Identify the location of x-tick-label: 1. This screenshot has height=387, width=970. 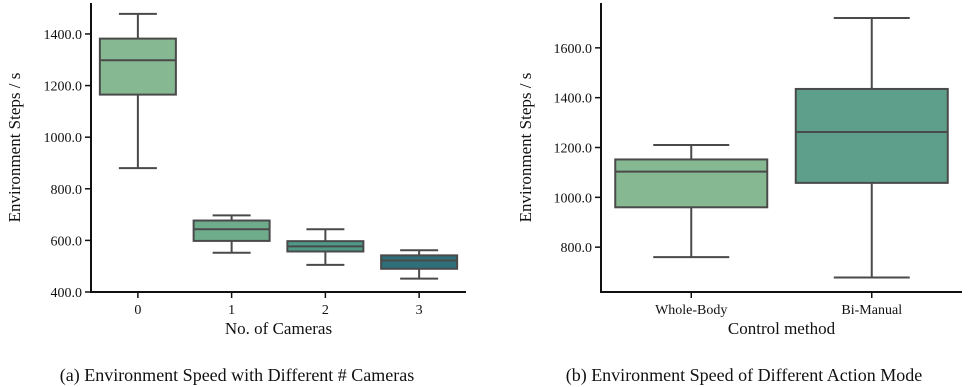
(231, 310).